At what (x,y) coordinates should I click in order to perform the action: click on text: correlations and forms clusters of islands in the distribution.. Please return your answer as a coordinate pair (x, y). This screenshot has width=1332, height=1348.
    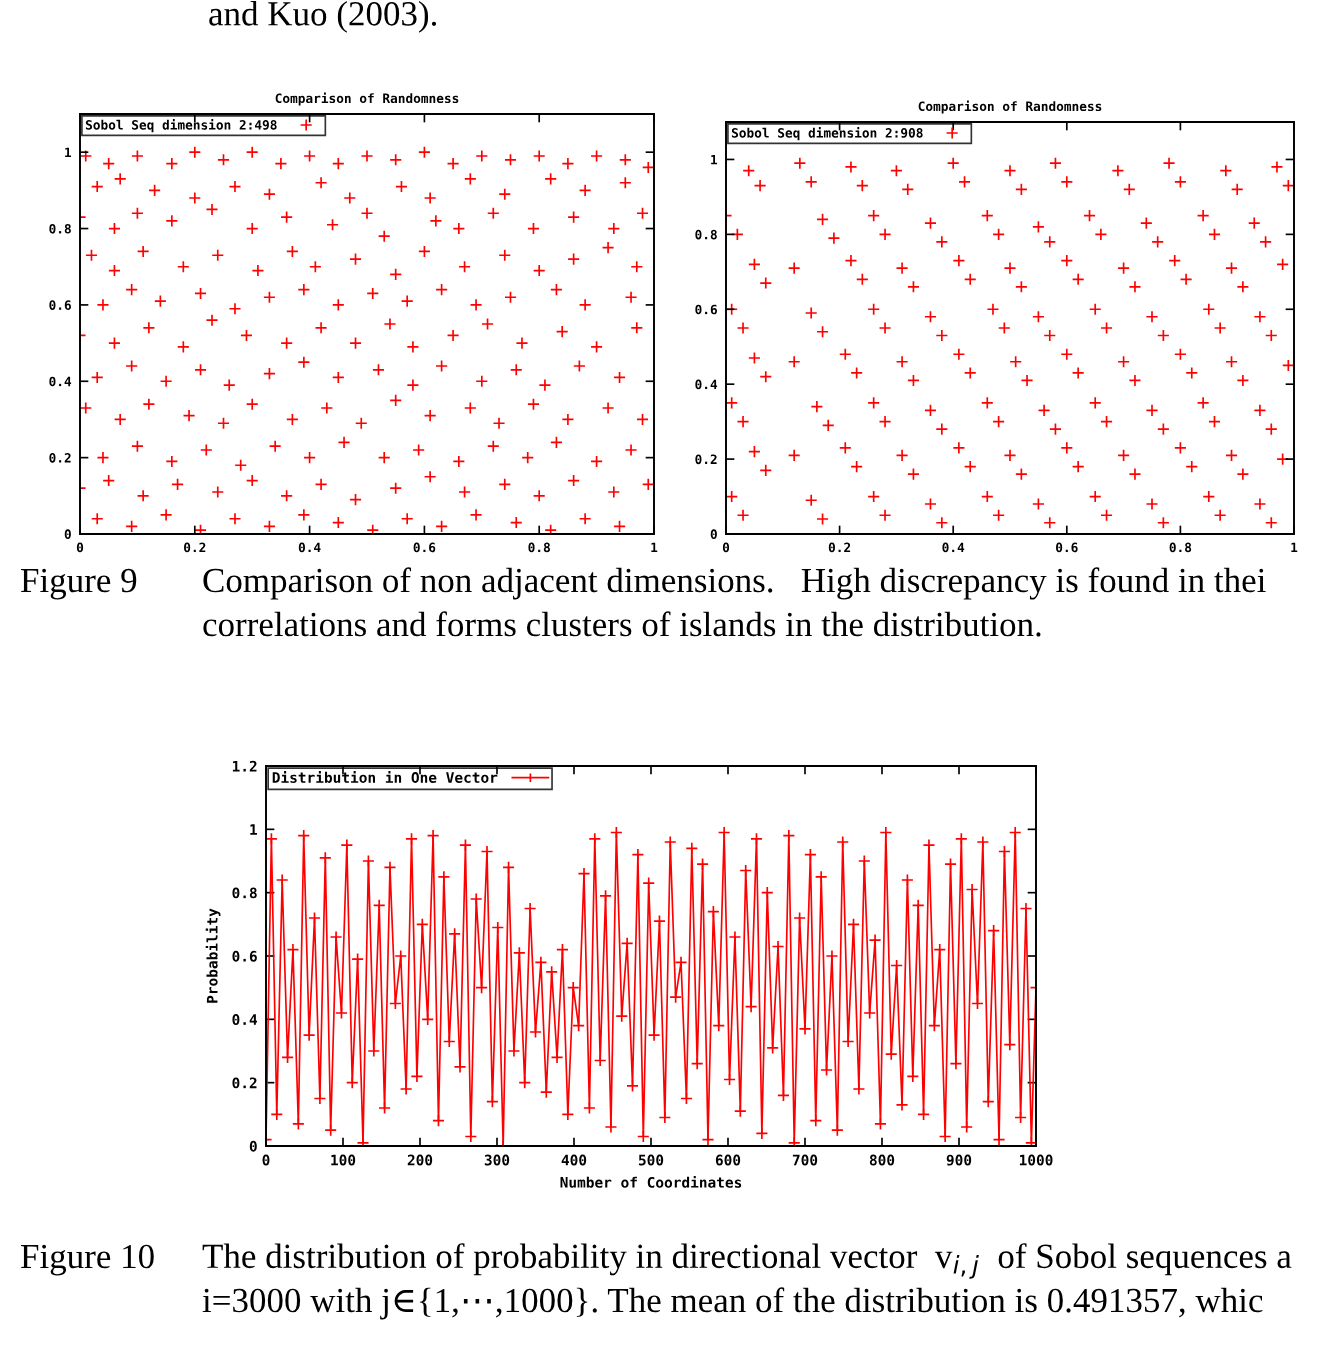
    Looking at the image, I should click on (622, 624).